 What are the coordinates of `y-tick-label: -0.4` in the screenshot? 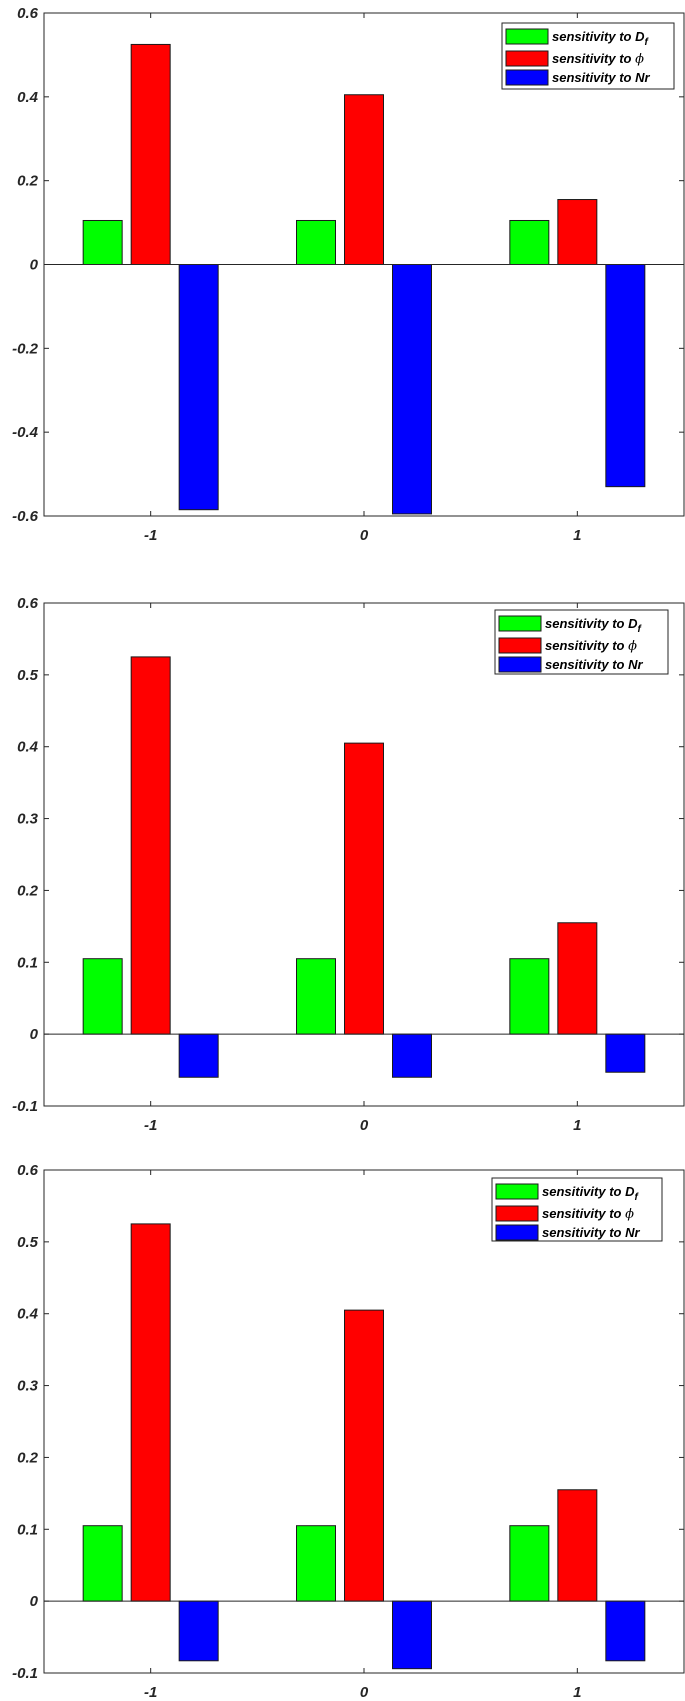 It's located at (25, 432).